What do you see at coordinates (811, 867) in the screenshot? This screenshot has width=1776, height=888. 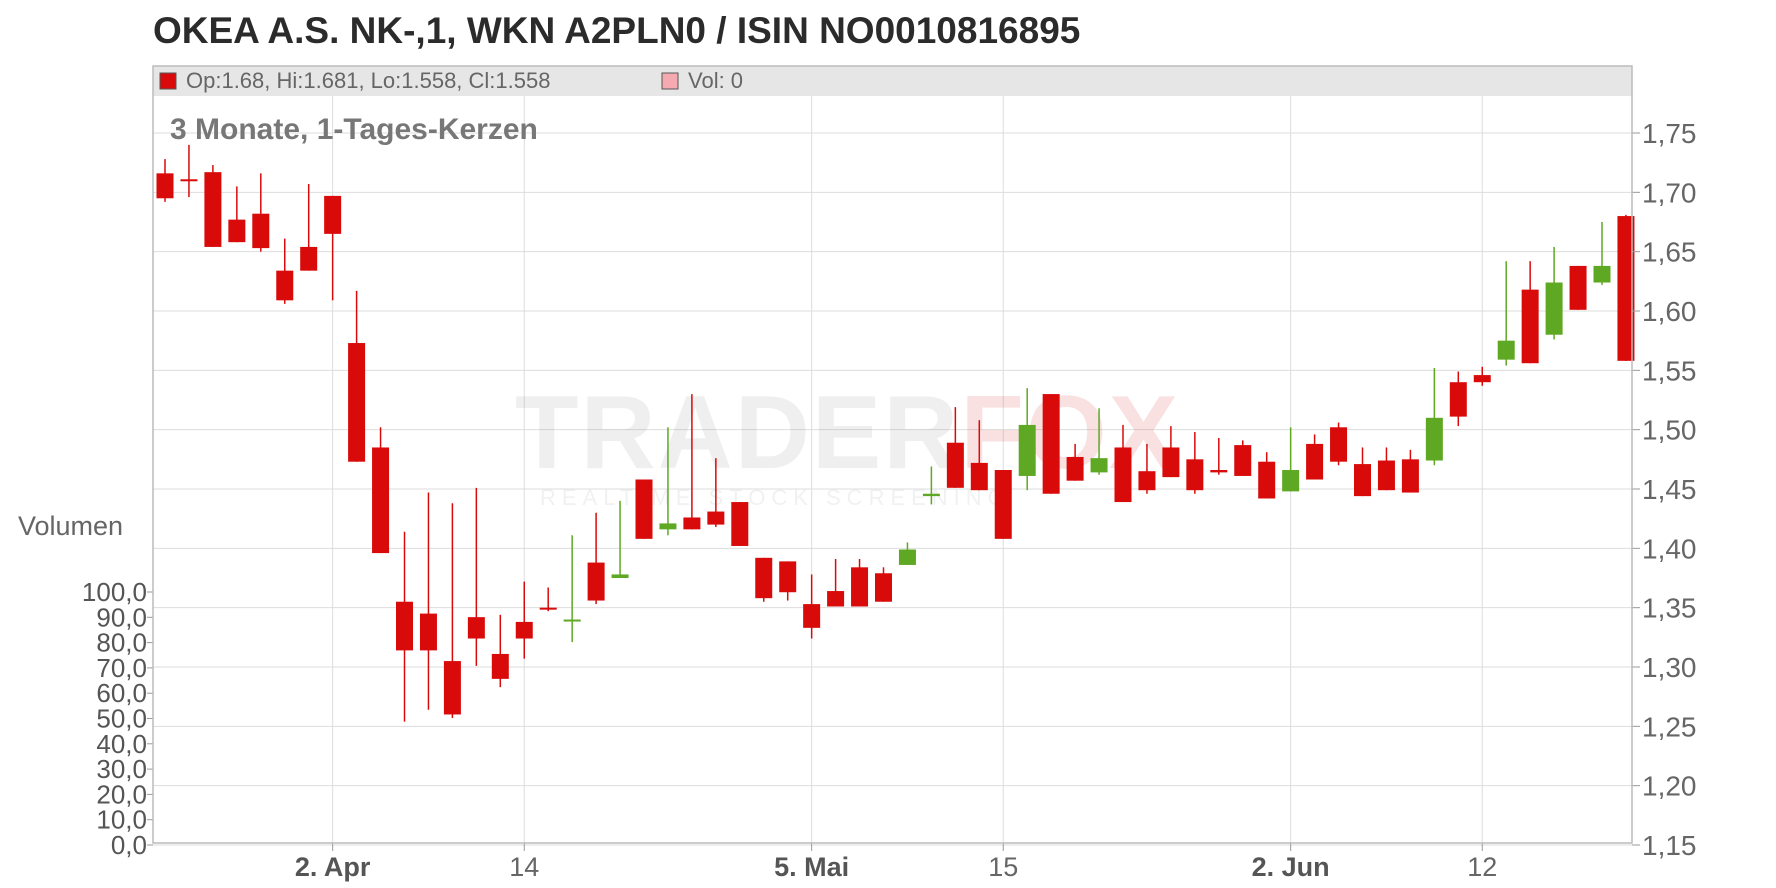 I see `x-tick-label: 5. Mai` at bounding box center [811, 867].